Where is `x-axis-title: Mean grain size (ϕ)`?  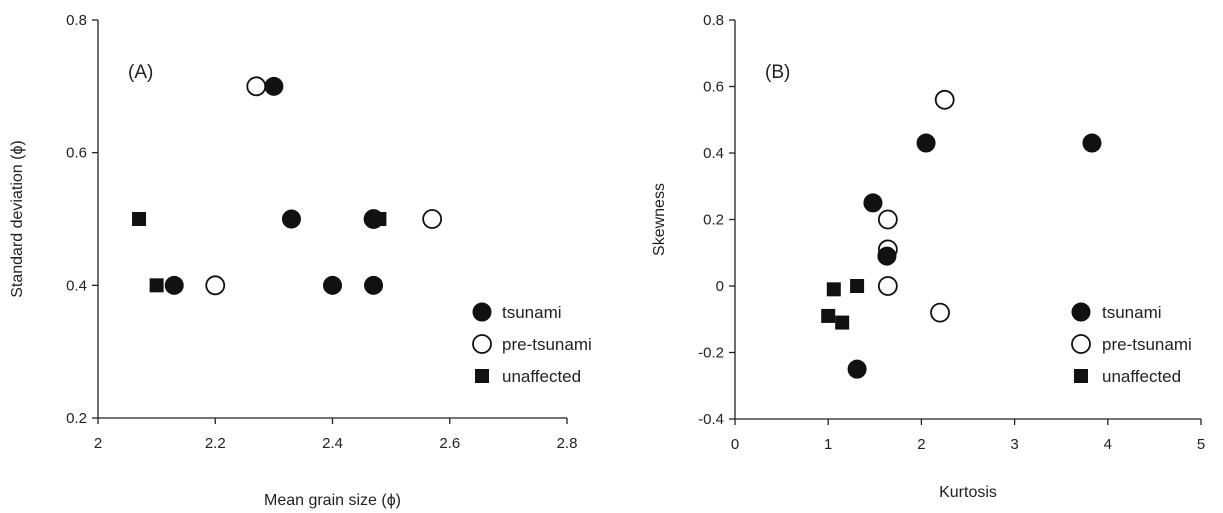 x-axis-title: Mean grain size (ϕ) is located at coordinates (332, 500).